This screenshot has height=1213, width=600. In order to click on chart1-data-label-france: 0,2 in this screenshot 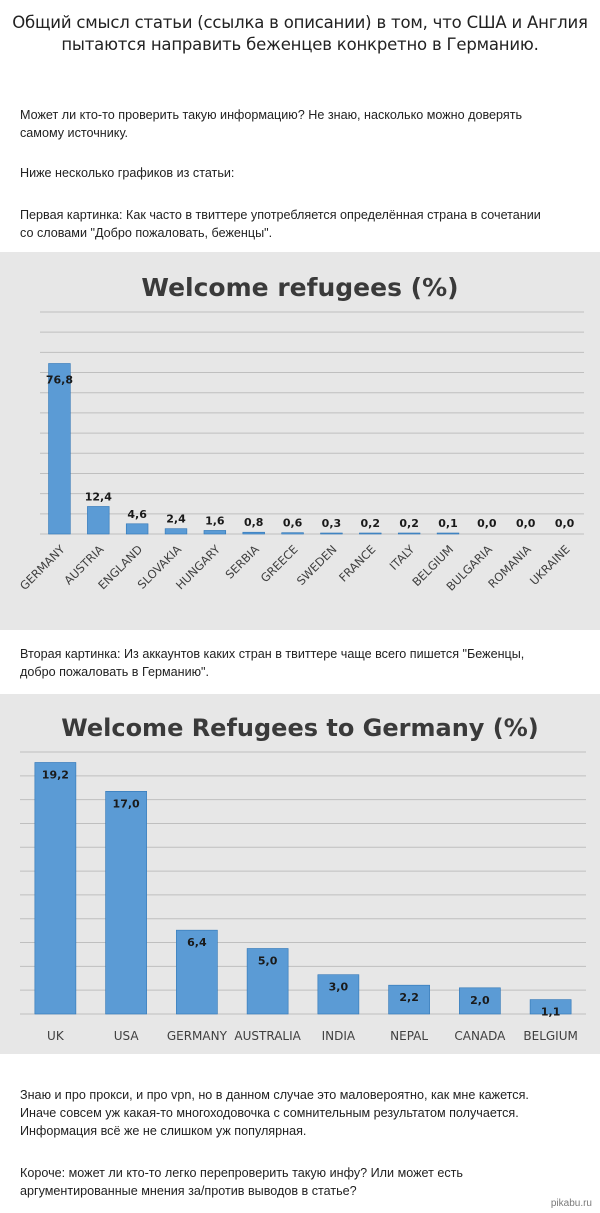, I will do `click(371, 523)`.